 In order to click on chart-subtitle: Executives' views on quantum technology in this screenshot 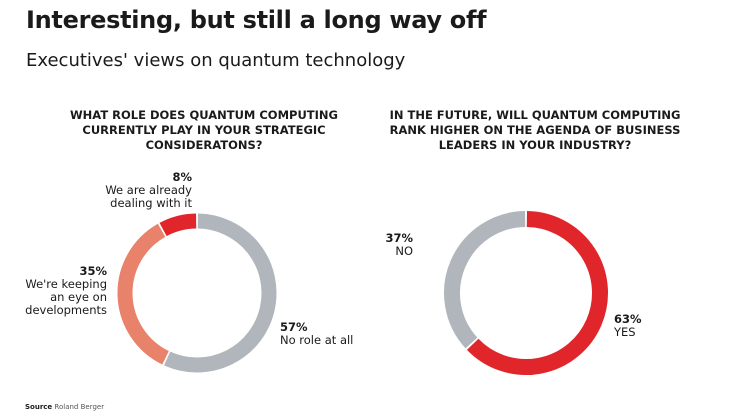, I will do `click(216, 60)`.